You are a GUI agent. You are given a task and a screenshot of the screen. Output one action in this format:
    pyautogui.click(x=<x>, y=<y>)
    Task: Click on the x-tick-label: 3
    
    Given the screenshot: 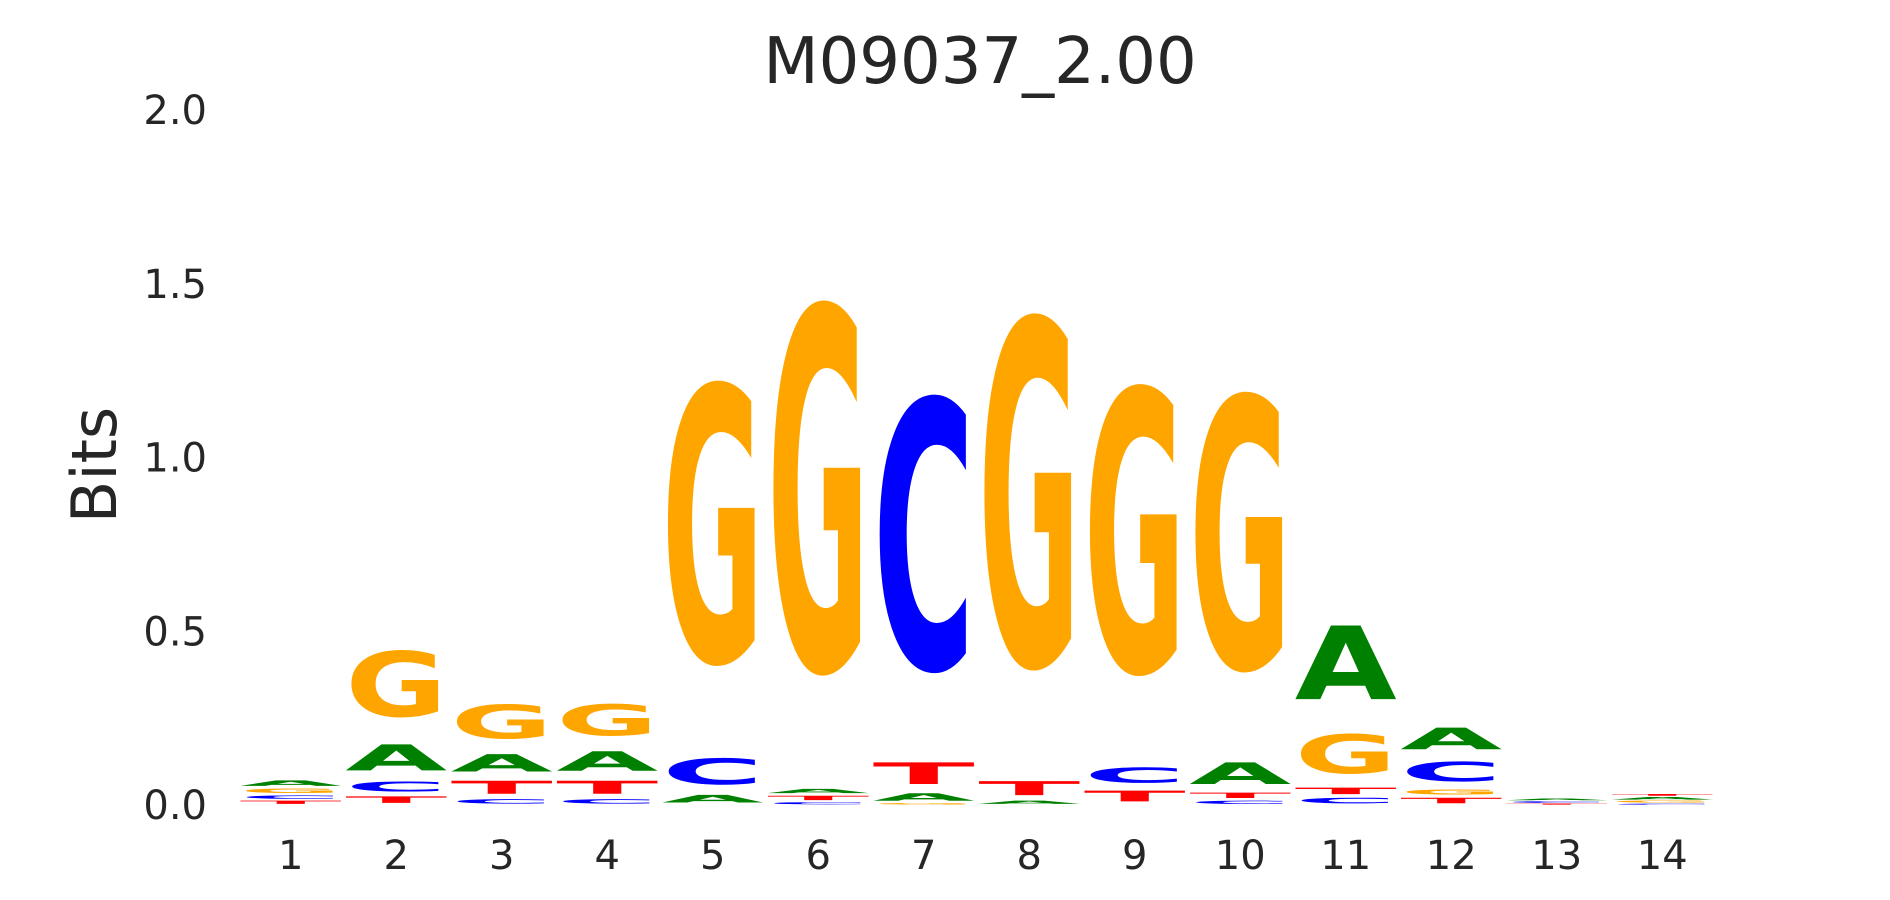 What is the action you would take?
    pyautogui.click(x=501, y=856)
    